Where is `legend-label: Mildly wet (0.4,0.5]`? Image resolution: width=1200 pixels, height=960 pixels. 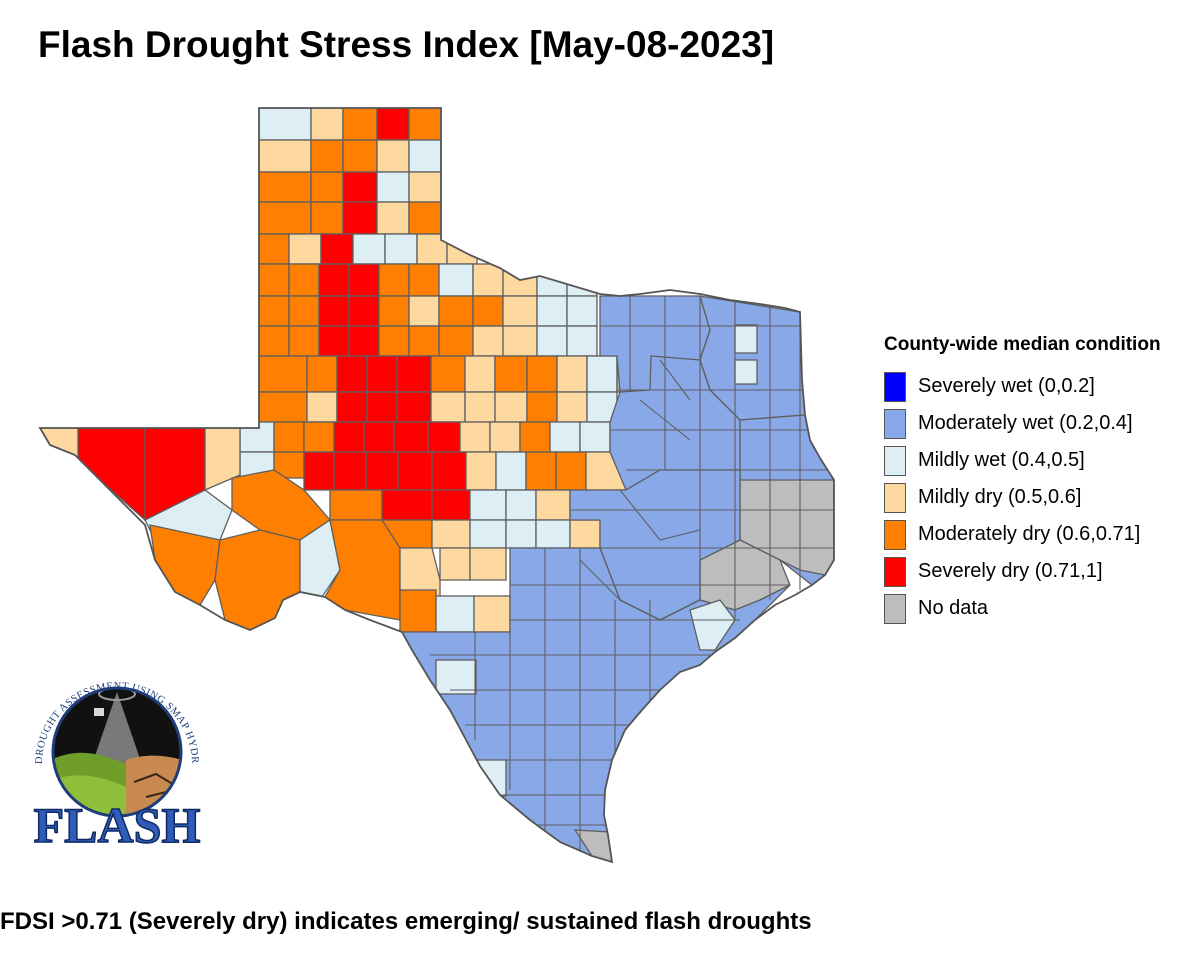
legend-label: Mildly wet (0.4,0.5] is located at coordinates (1001, 460).